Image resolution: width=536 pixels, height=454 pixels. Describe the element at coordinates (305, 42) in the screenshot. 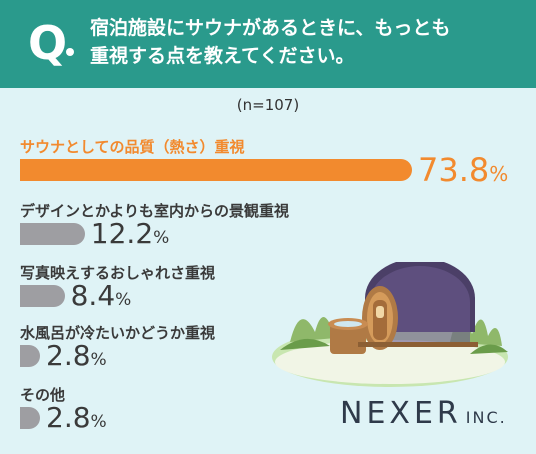

I see `question-text: 宿泊施設にサウナがあるときに、もっとも 重視する点を教えてください。` at that location.